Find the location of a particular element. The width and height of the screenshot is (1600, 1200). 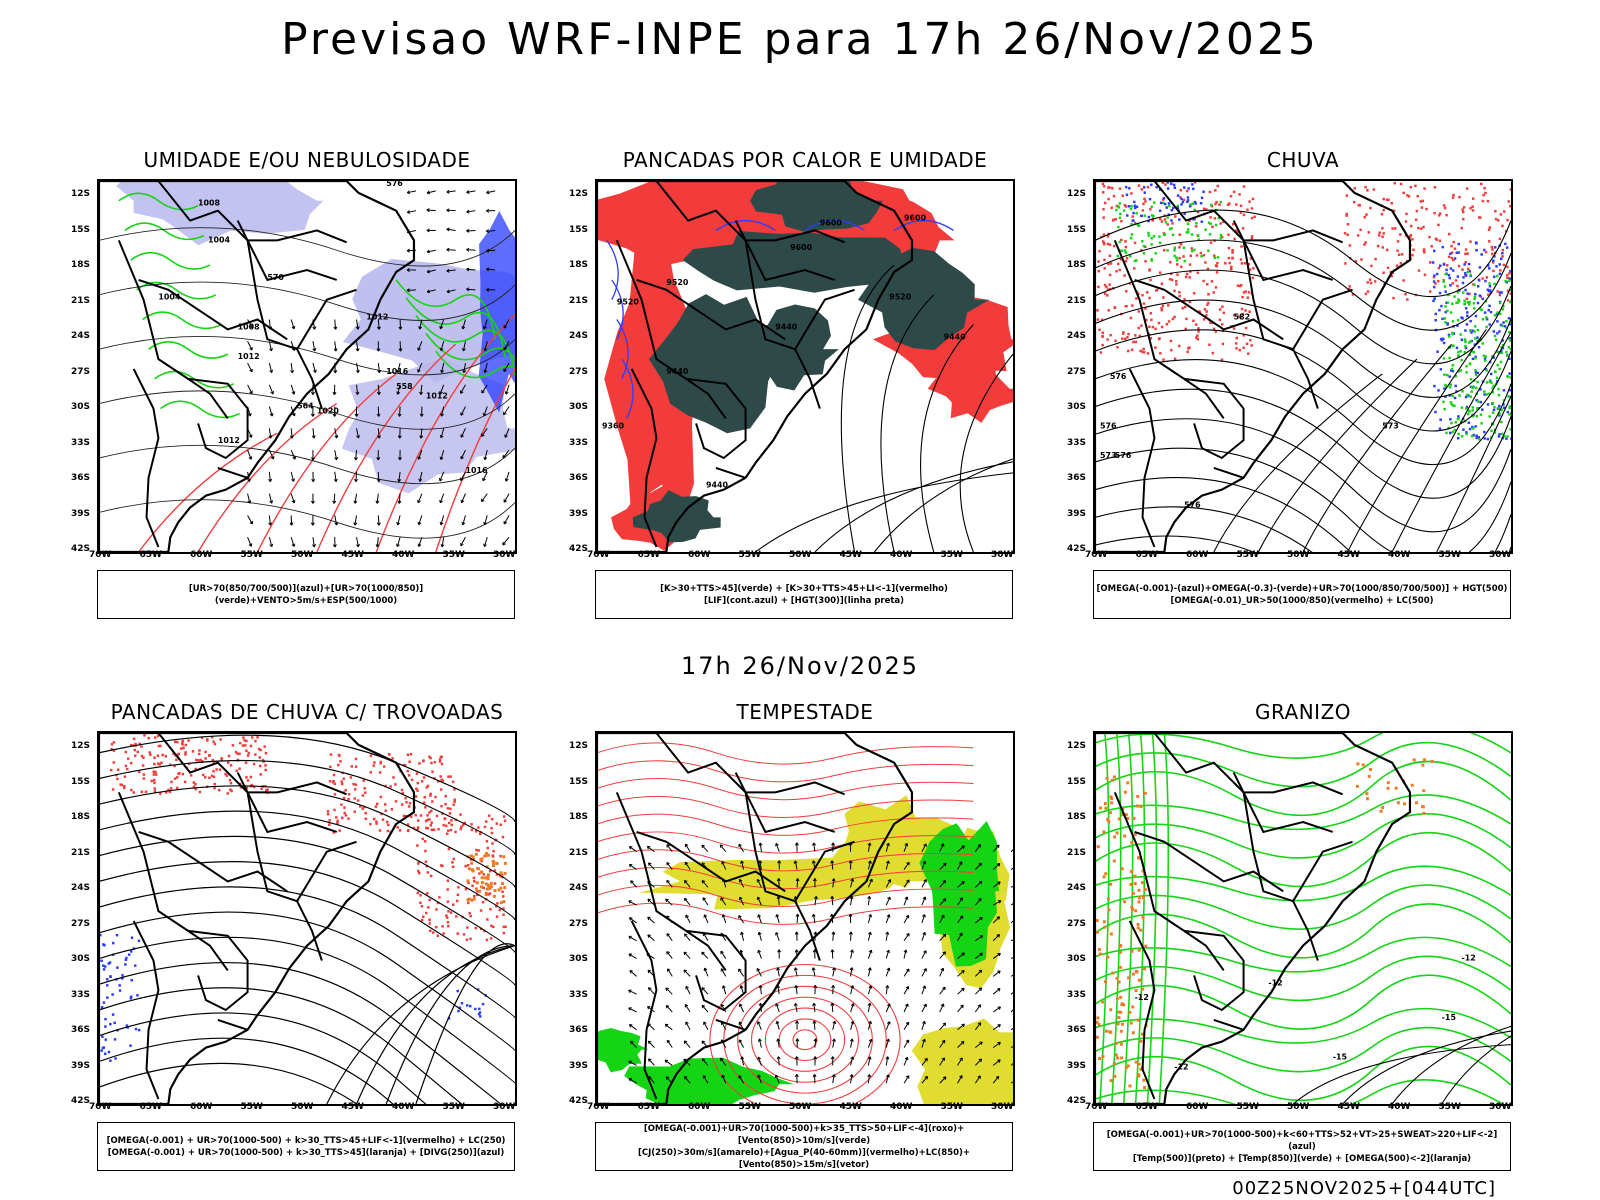

contour-label: 9520 is located at coordinates (677, 282).